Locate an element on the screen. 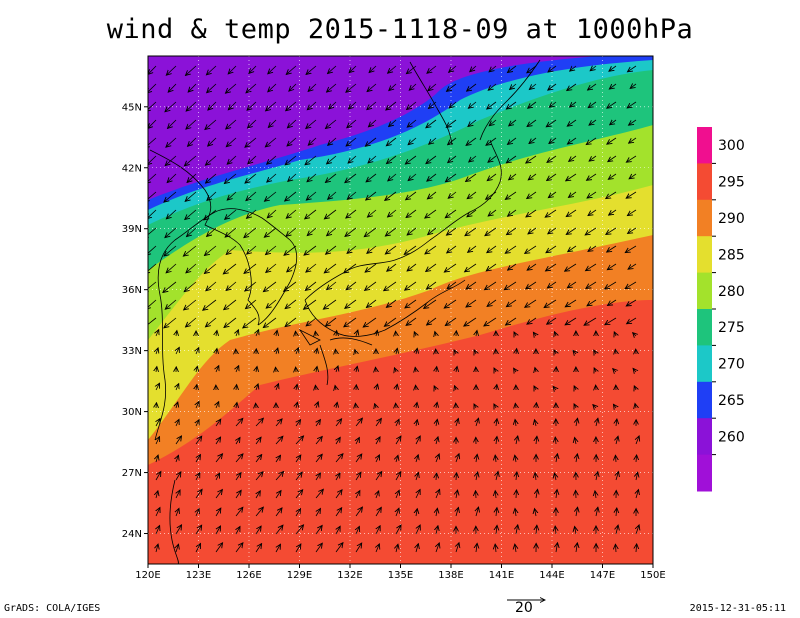  colorbar-label: 260 is located at coordinates (731, 437).